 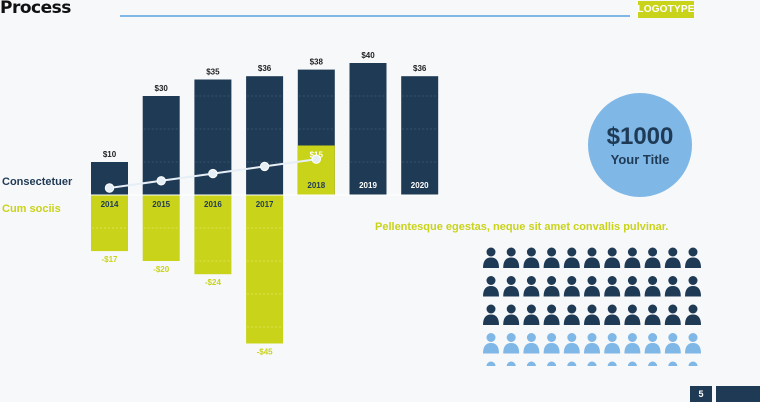 I want to click on callout-title: Your Title, so click(x=640, y=159).